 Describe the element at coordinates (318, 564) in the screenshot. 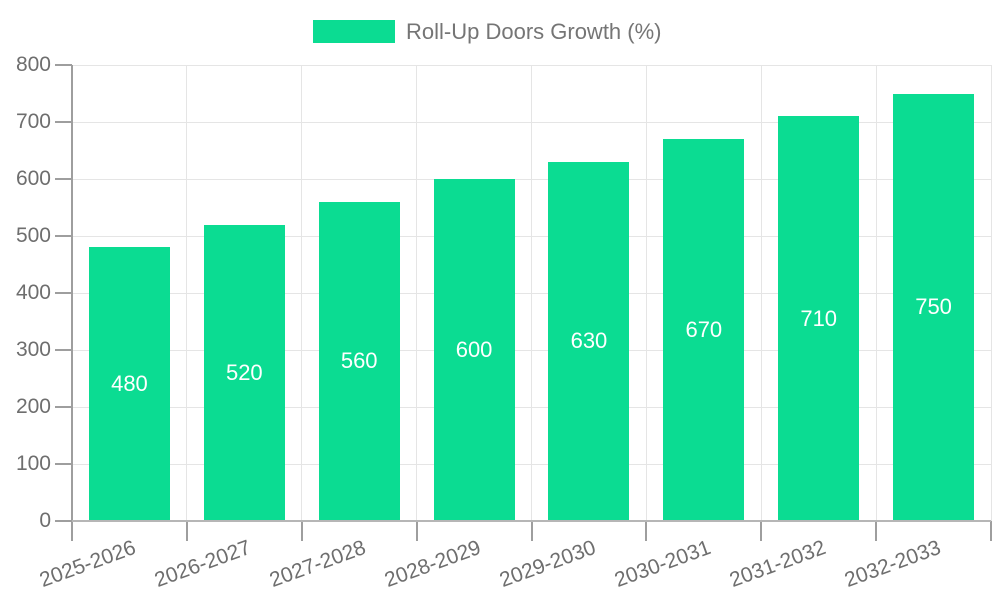

I see `x-axis-tick-label: 2027-2028` at that location.